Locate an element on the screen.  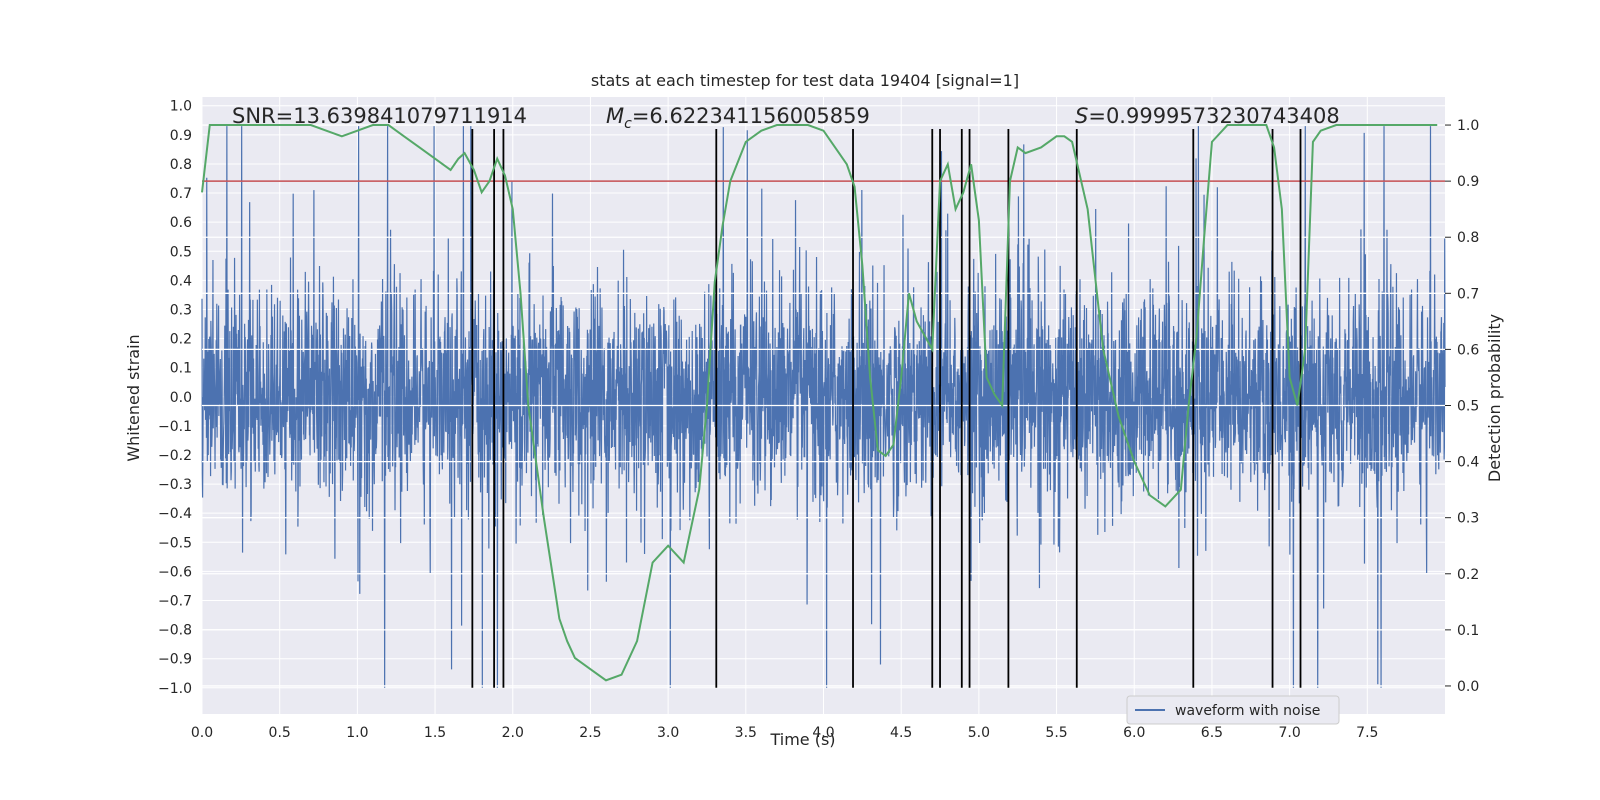
y-right-tick-label: 0.0 is located at coordinates (1468, 687).